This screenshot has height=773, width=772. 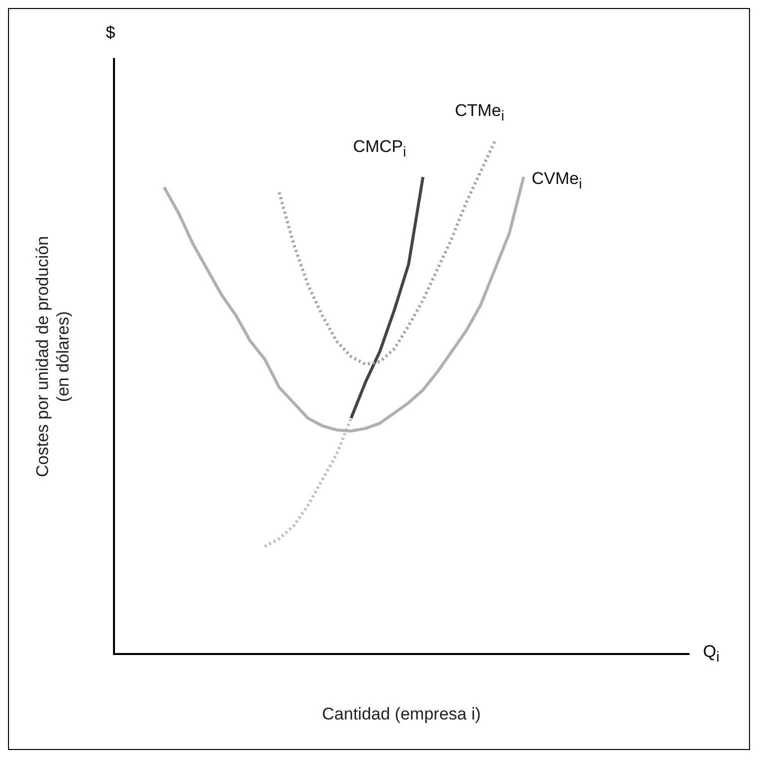 I want to click on y-axis-title: Costes por unidad de produción (en dólares), so click(x=52, y=357).